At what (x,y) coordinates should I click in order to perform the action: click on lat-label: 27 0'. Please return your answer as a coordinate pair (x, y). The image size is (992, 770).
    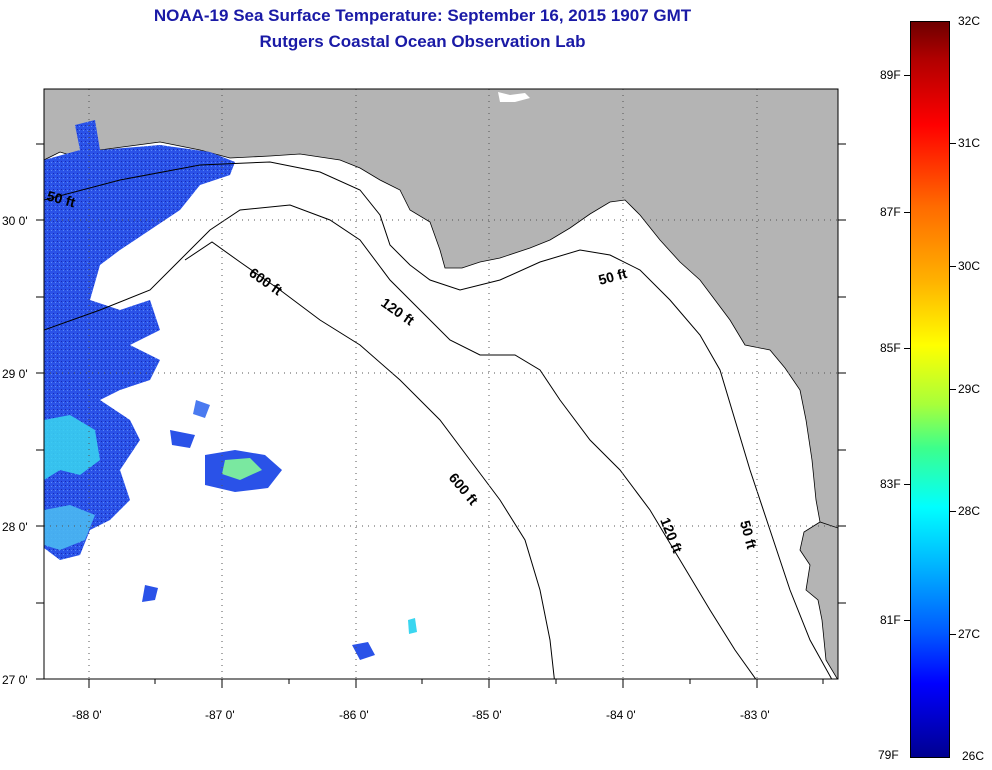
    Looking at the image, I should click on (15, 680).